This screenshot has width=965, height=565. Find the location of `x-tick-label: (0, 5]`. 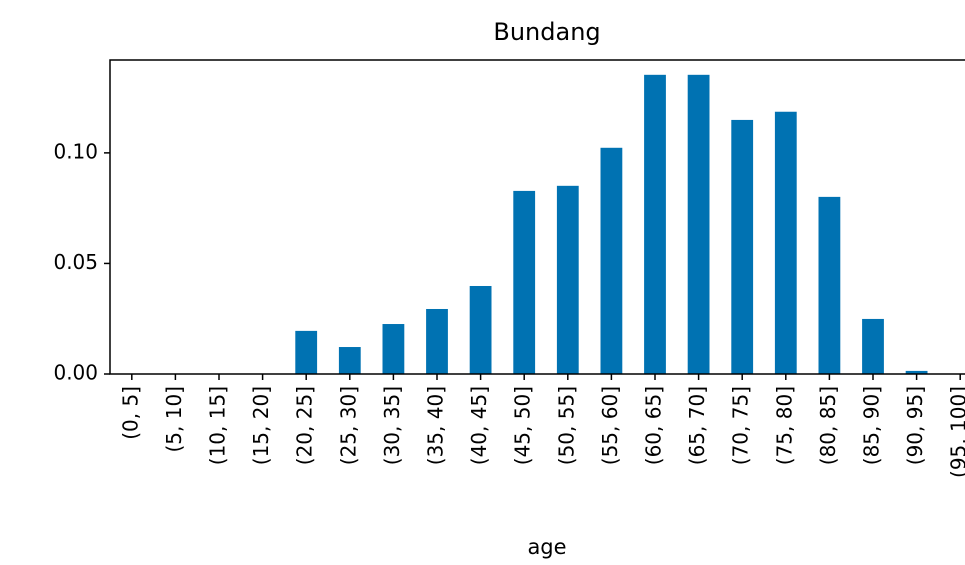

x-tick-label: (0, 5] is located at coordinates (130, 413).